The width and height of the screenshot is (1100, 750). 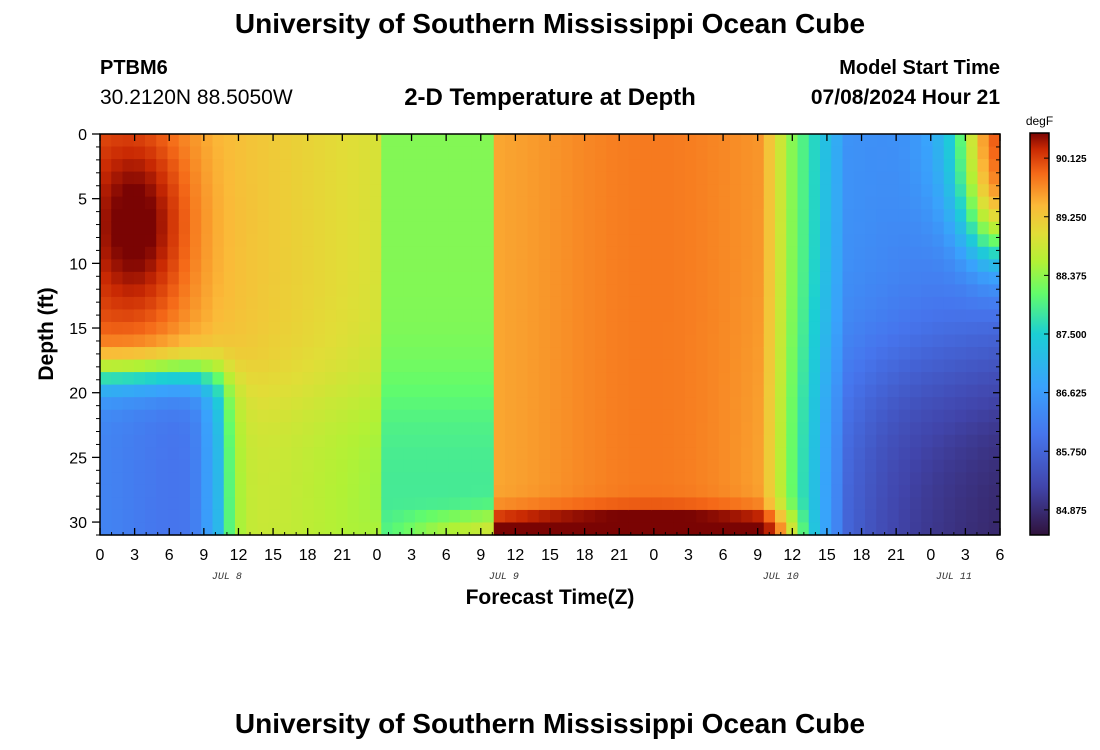 I want to click on model-start-label: Model Start Time, so click(x=919, y=68).